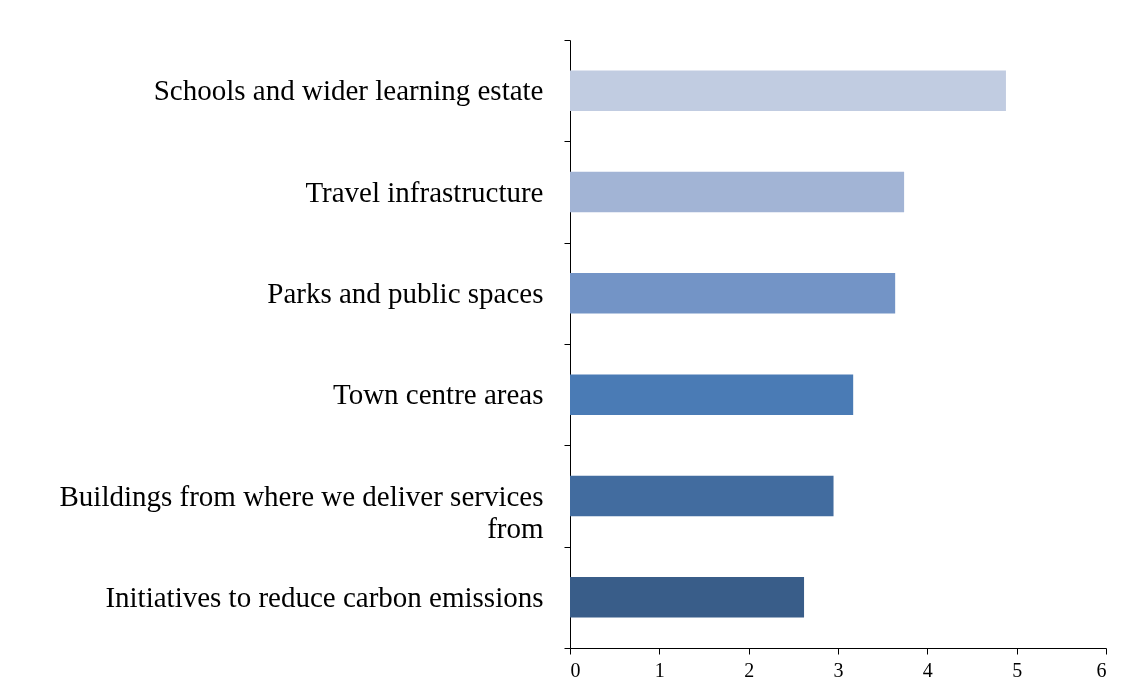 This screenshot has height=698, width=1133. What do you see at coordinates (301, 511) in the screenshot?
I see `y-tick-label: Buildings from where we deliver services from` at bounding box center [301, 511].